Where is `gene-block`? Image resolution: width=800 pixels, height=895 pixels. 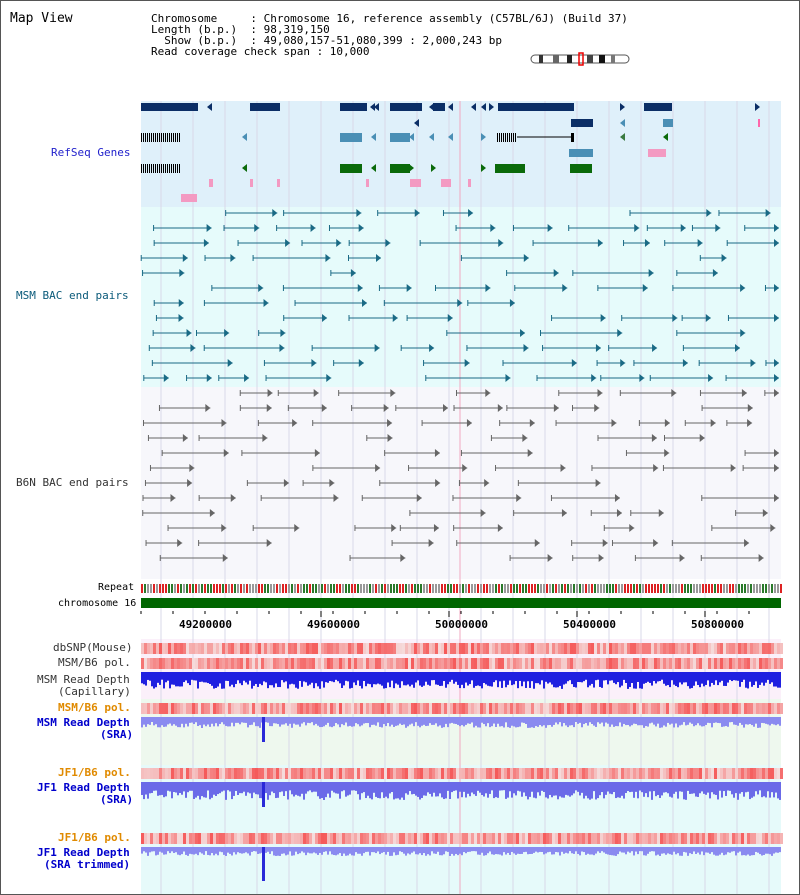
gene-block is located at coordinates (581, 153).